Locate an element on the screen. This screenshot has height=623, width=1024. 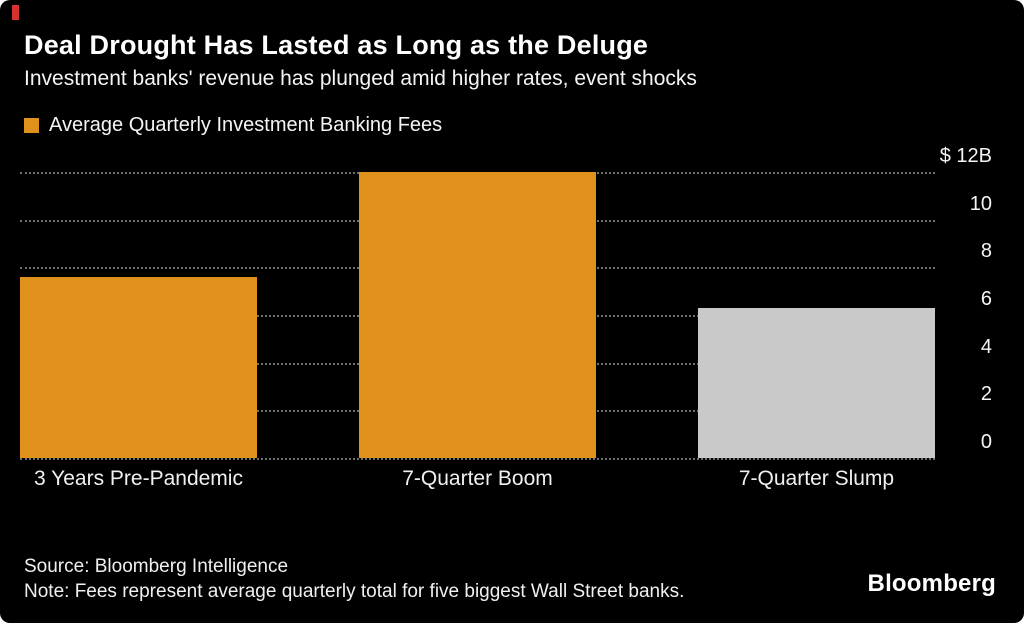
y-tick-label: 6 is located at coordinates (986, 299).